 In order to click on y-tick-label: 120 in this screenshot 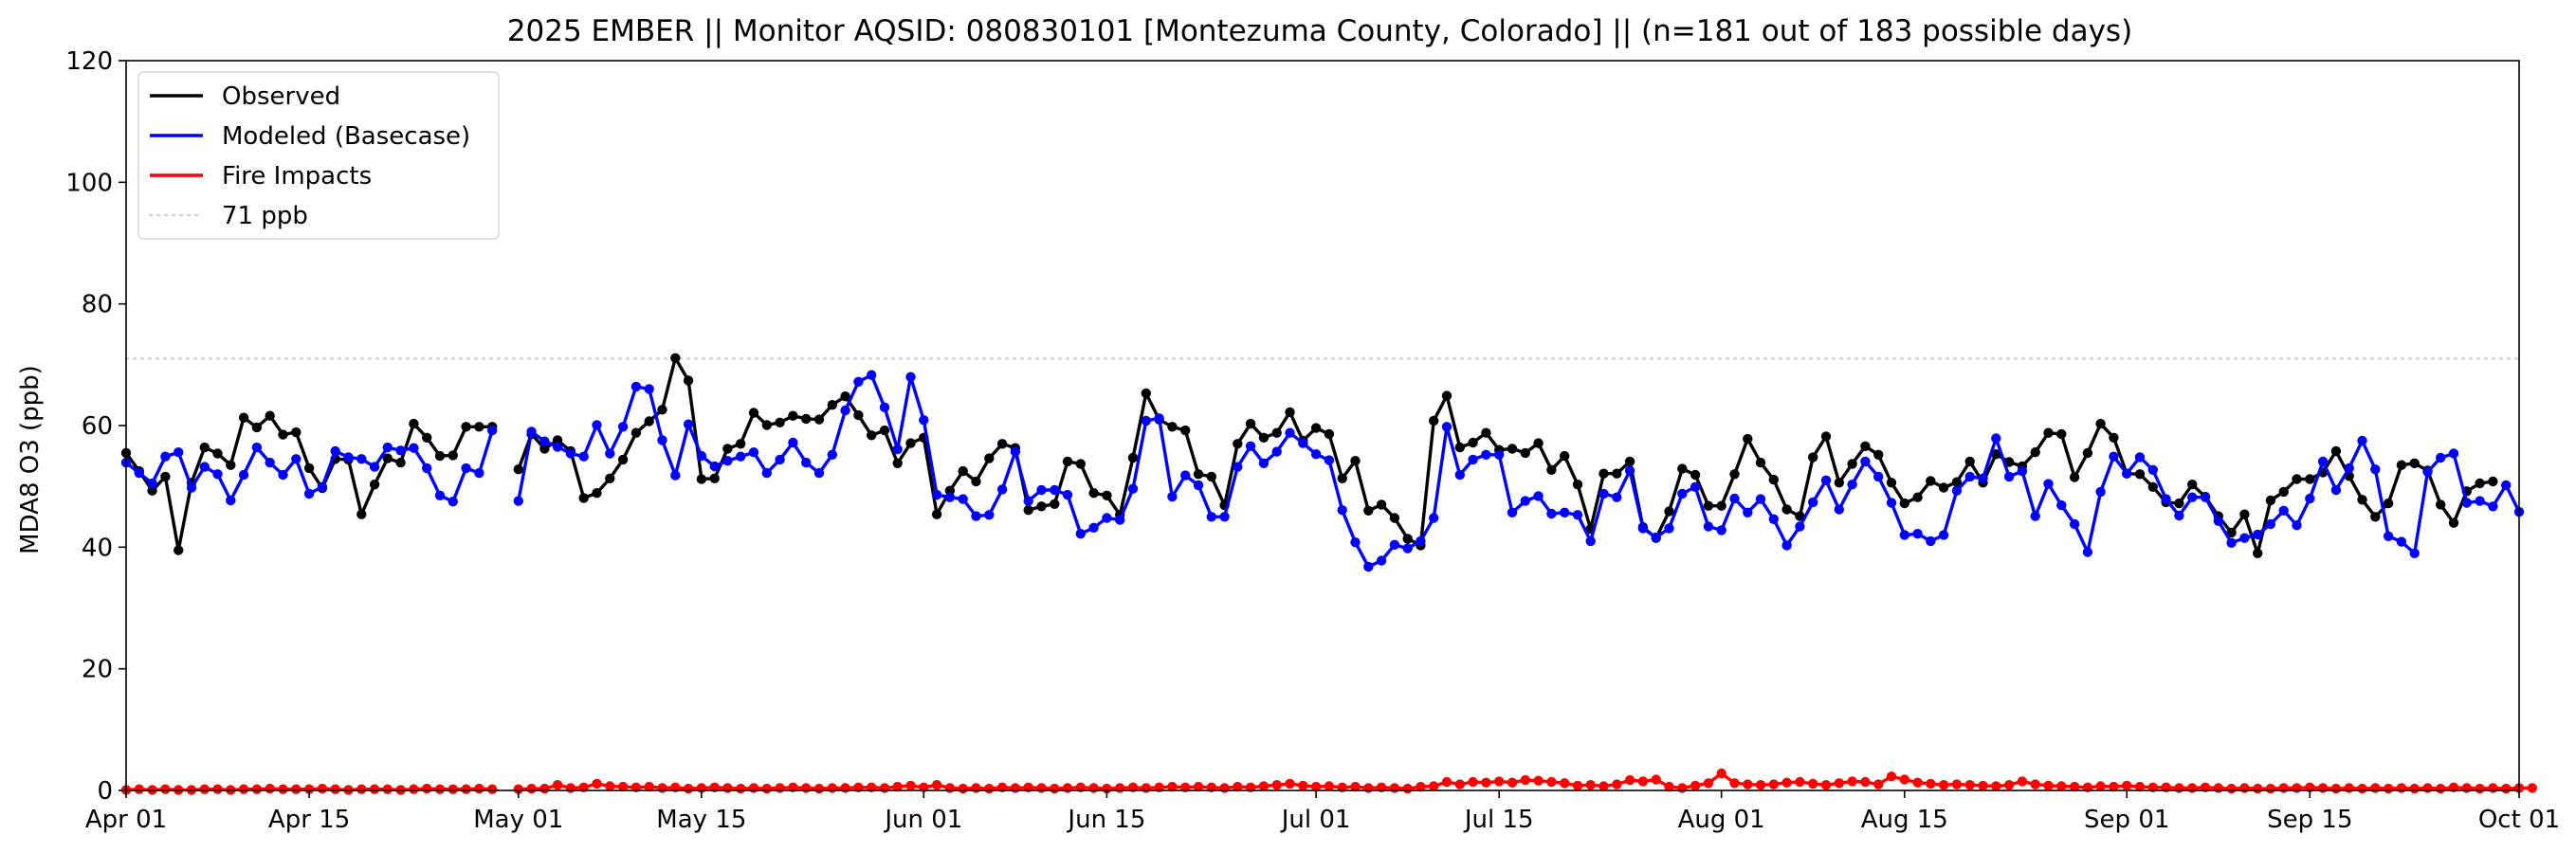, I will do `click(89, 61)`.